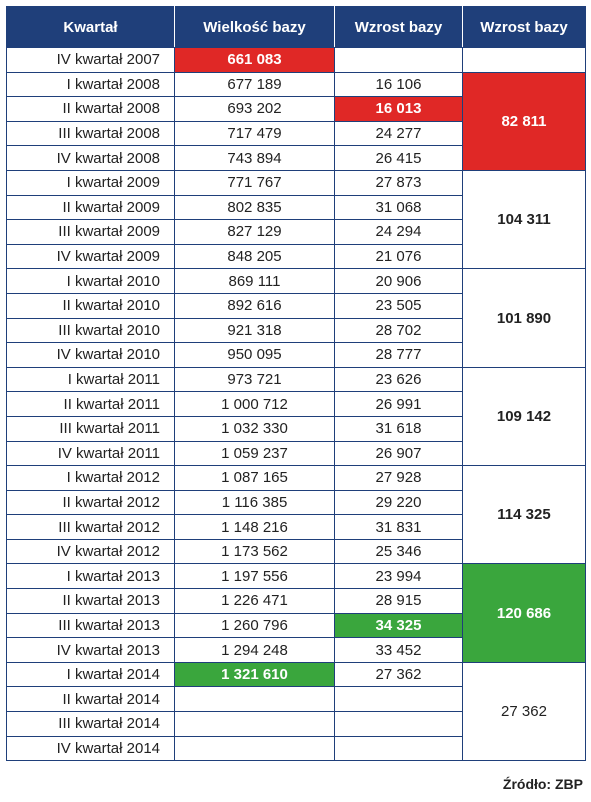 This screenshot has height=802, width=591. I want to click on table-row: II kwartał 2008 693 202 16 013, so click(296, 109).